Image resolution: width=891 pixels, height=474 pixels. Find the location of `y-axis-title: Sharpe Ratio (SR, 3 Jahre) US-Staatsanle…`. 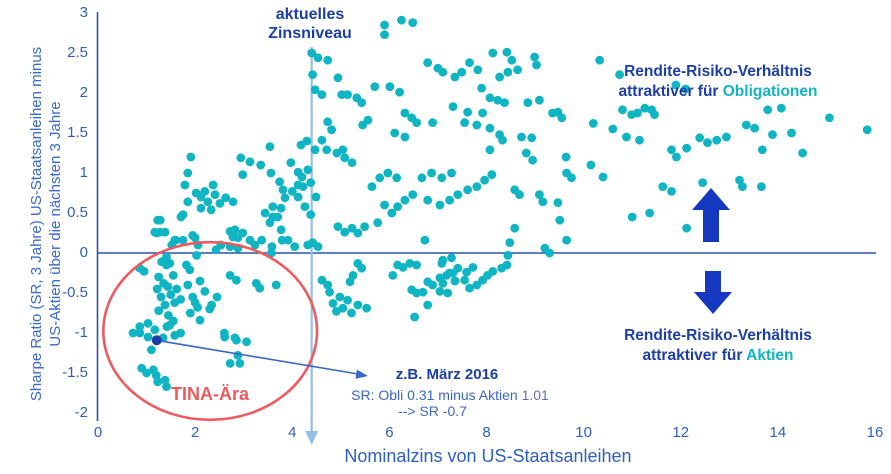

y-axis-title: Sharpe Ratio (SR, 3 Jahre) US-Staatsanle… is located at coordinates (46, 229).